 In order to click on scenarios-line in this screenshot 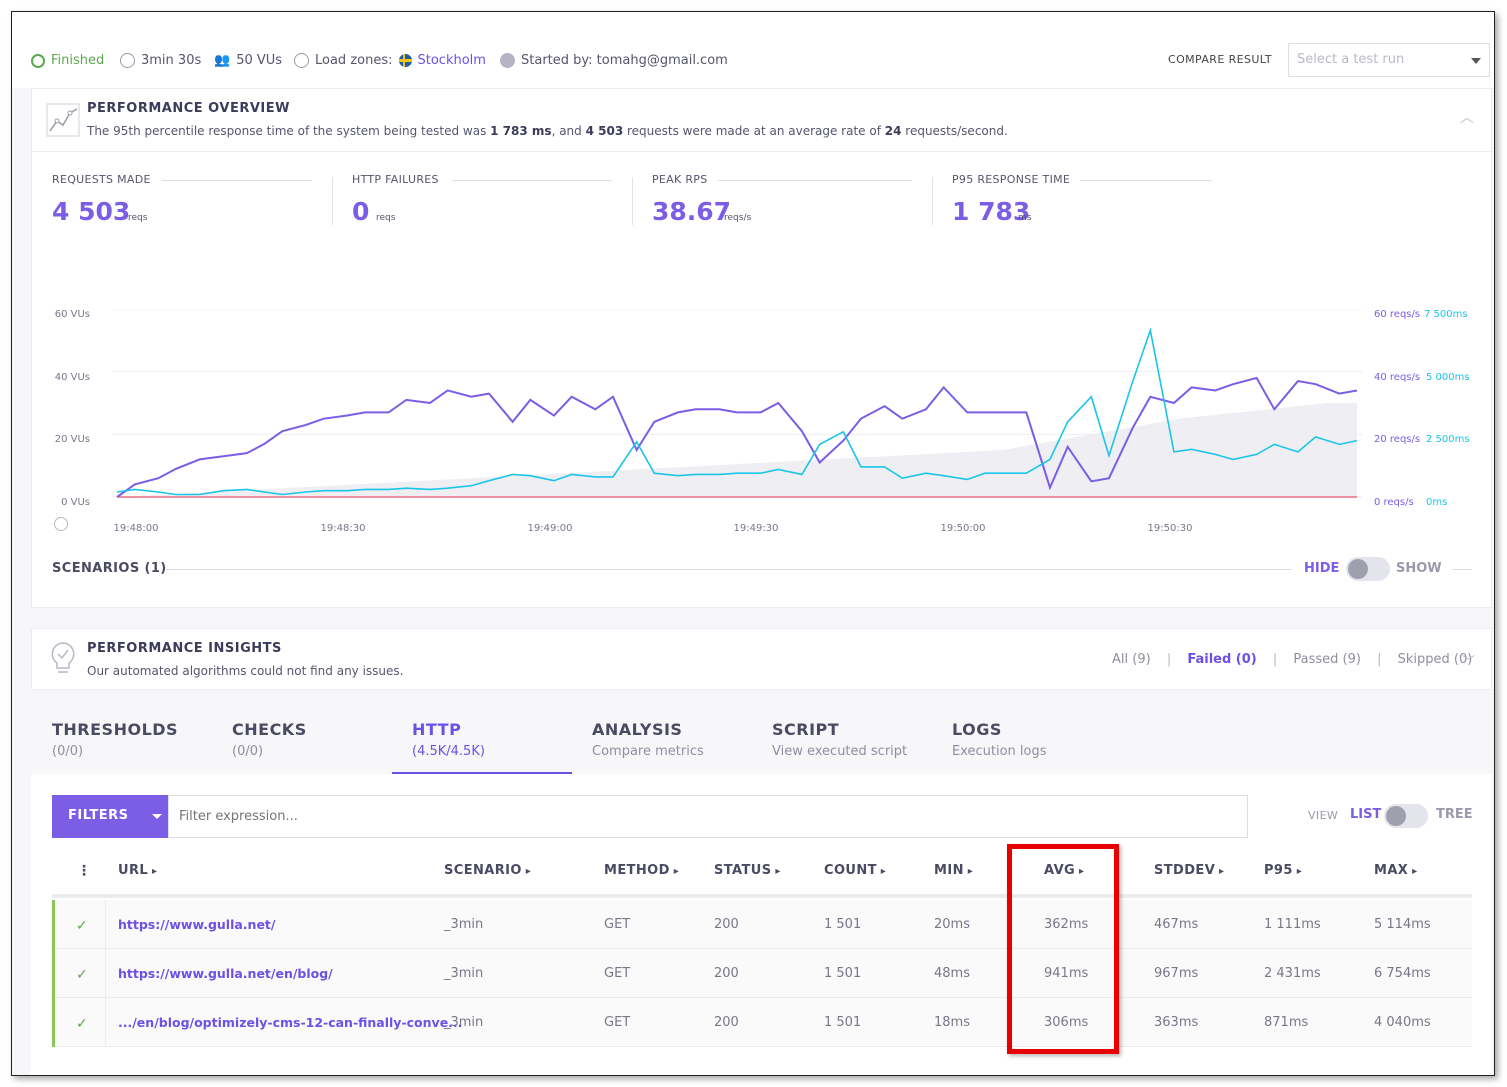, I will do `click(729, 569)`.